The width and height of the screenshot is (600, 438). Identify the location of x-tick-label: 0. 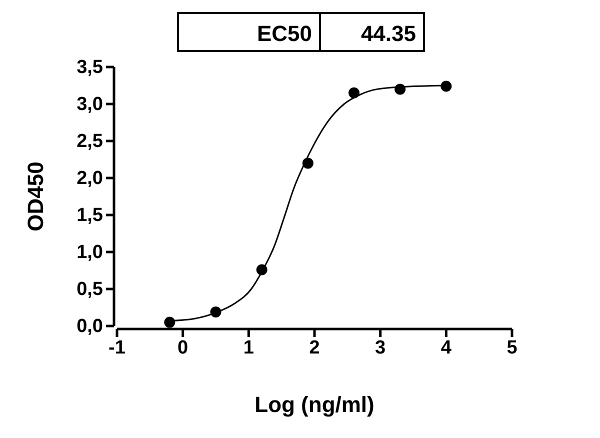
(183, 347).